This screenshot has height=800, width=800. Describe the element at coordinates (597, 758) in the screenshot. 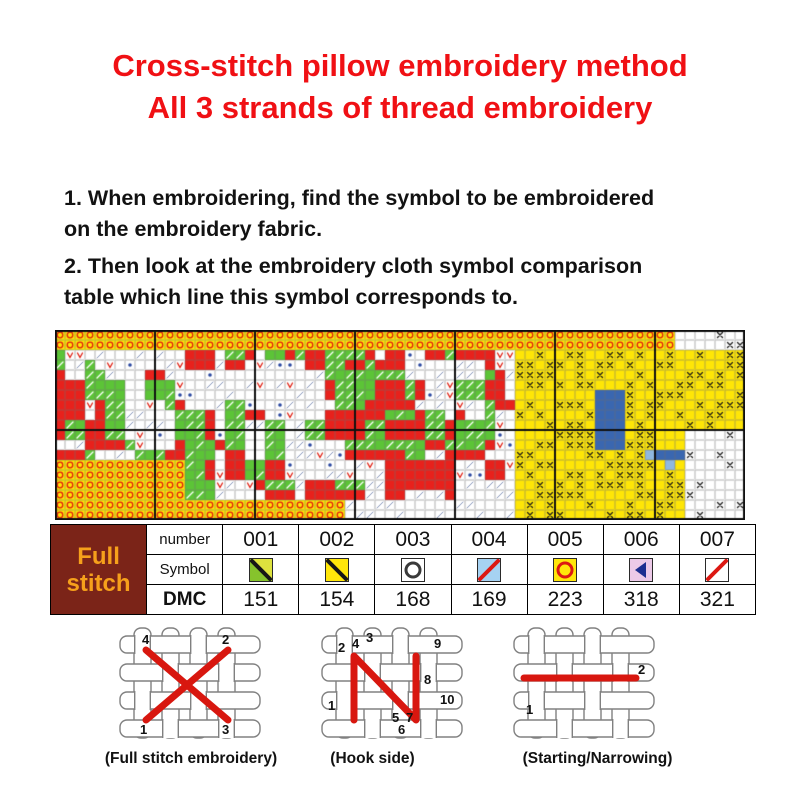

I see `diagram-caption-starting: (Starting/Narrowing)` at that location.